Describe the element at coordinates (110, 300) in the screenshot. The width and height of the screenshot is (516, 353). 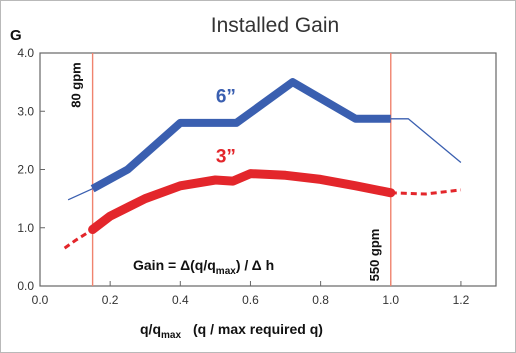
I see `x-tick-label: 0.2` at that location.